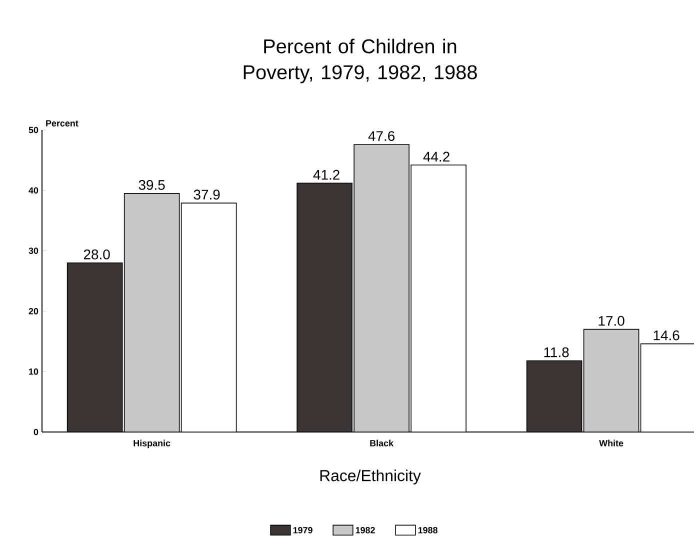 The width and height of the screenshot is (694, 539). What do you see at coordinates (33, 371) in the screenshot?
I see `y-tick-label: 10` at bounding box center [33, 371].